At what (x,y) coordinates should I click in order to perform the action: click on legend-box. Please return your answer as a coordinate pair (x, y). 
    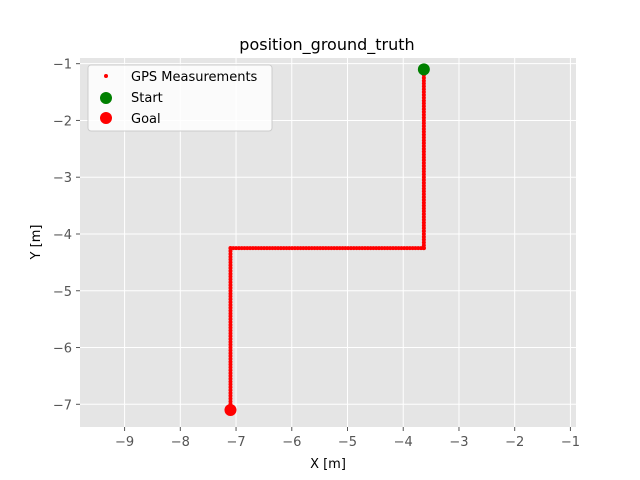
    Looking at the image, I should click on (180, 98).